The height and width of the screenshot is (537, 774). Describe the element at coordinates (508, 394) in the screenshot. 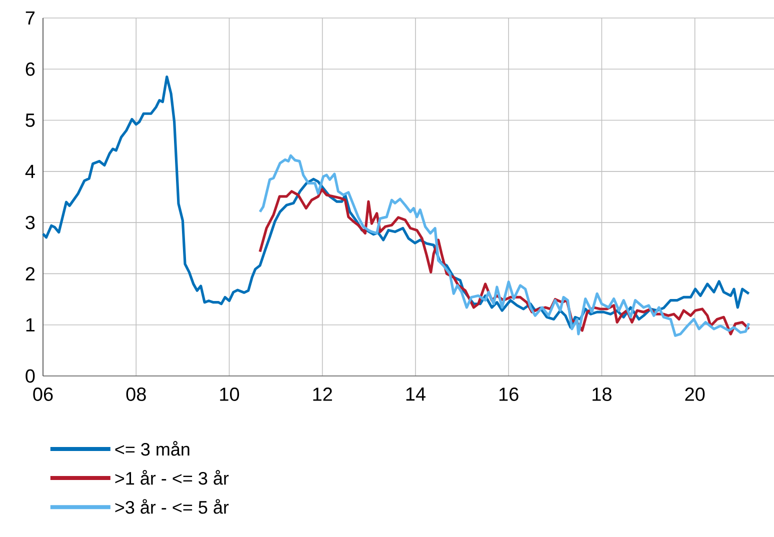

I see `x-tick-label: 16` at that location.